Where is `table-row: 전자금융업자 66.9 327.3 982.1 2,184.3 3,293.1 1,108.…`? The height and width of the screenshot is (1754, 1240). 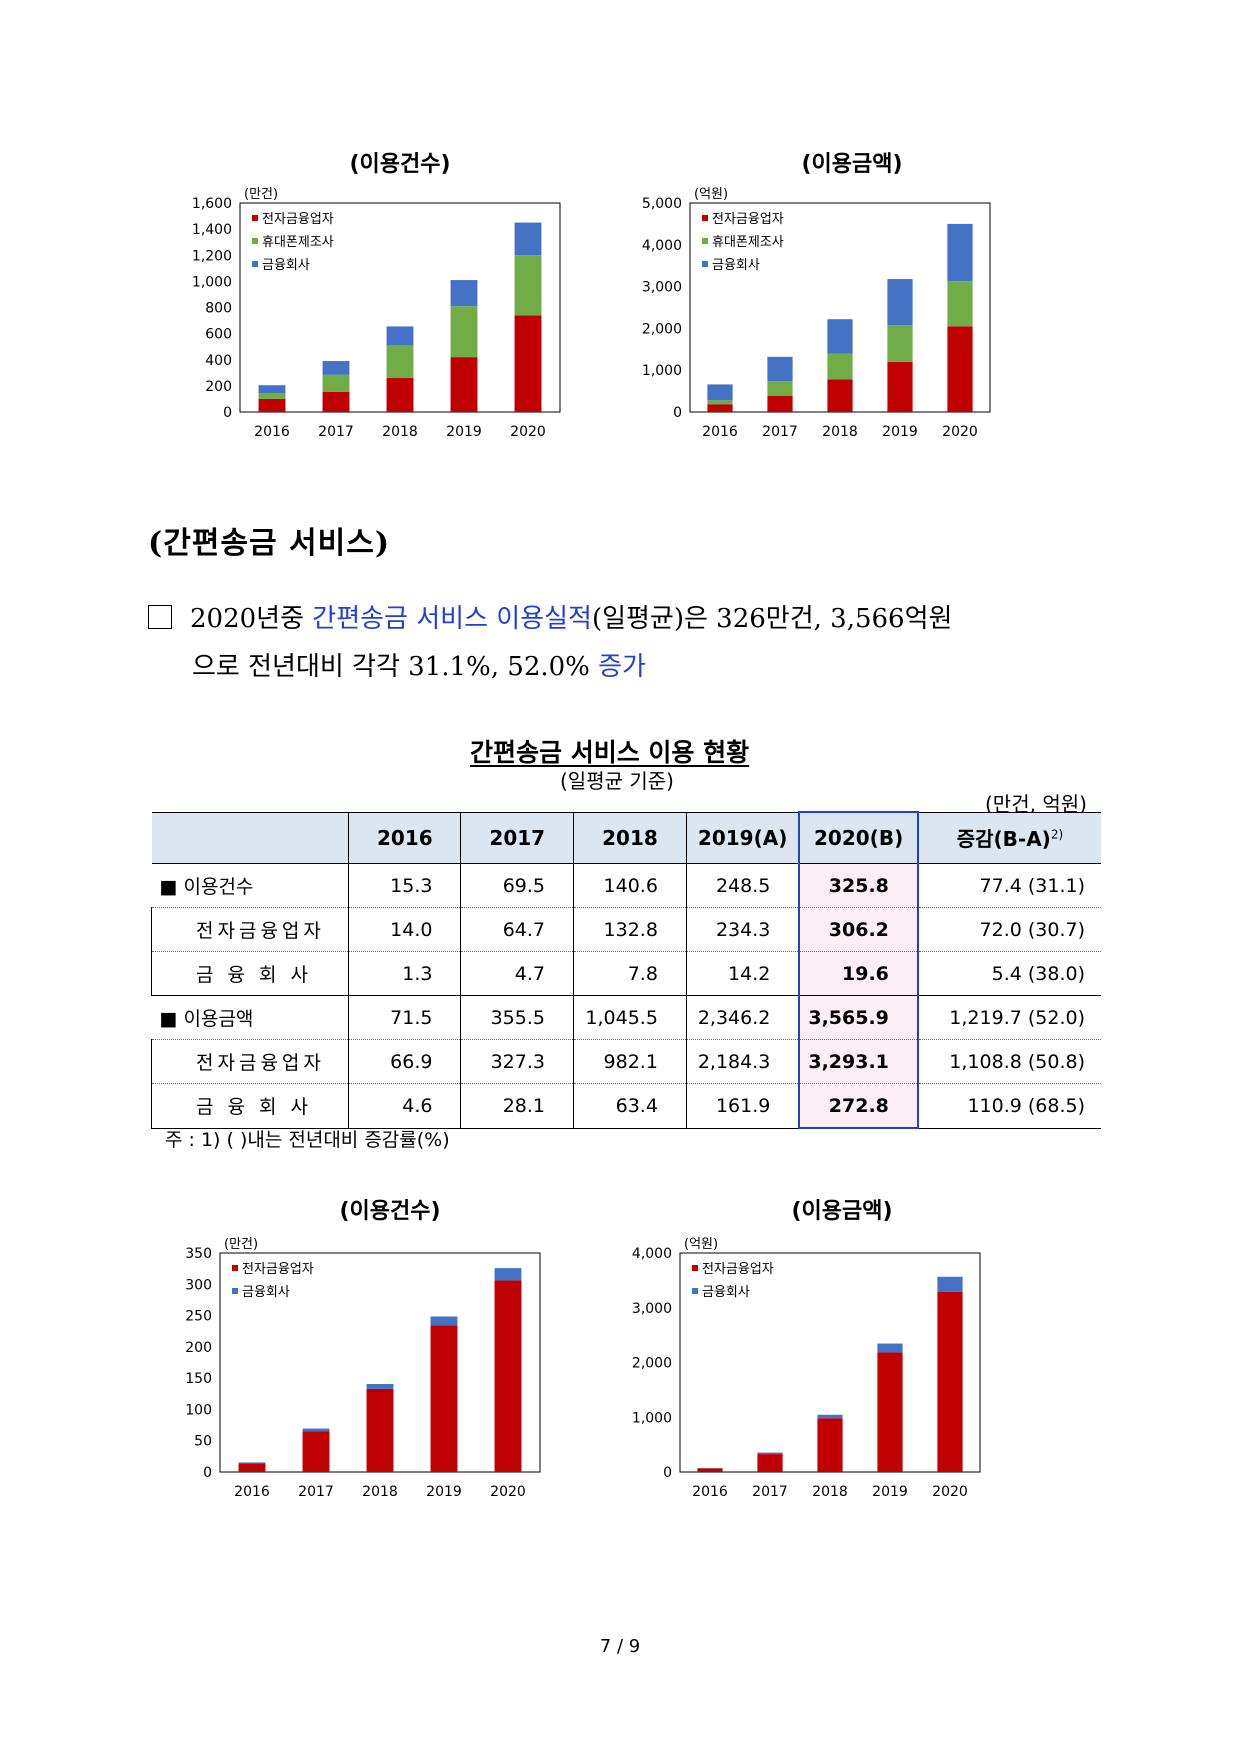 table-row: 전자금융업자 66.9 327.3 982.1 2,184.3 3,293.1 1,108.… is located at coordinates (625, 1061).